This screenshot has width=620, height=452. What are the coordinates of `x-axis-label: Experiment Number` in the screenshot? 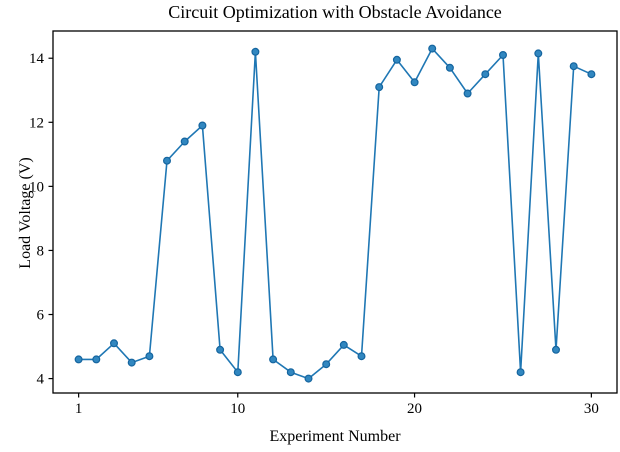 It's located at (335, 436).